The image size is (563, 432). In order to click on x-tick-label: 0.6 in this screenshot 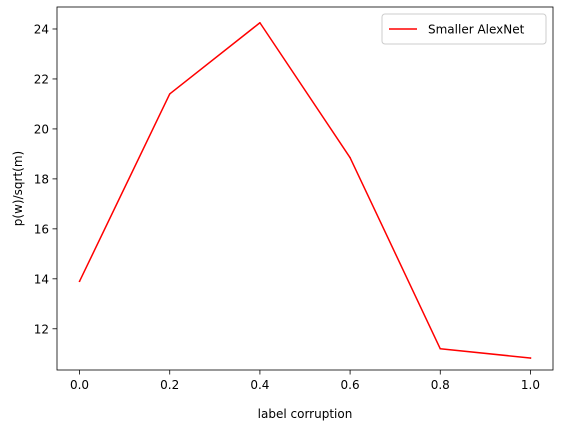, I will do `click(350, 385)`.